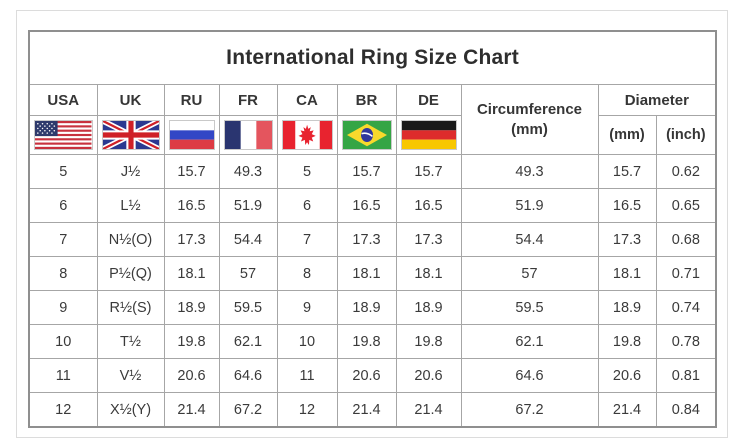 The image size is (742, 445). I want to click on table-cell: R½(S), so click(130, 307).